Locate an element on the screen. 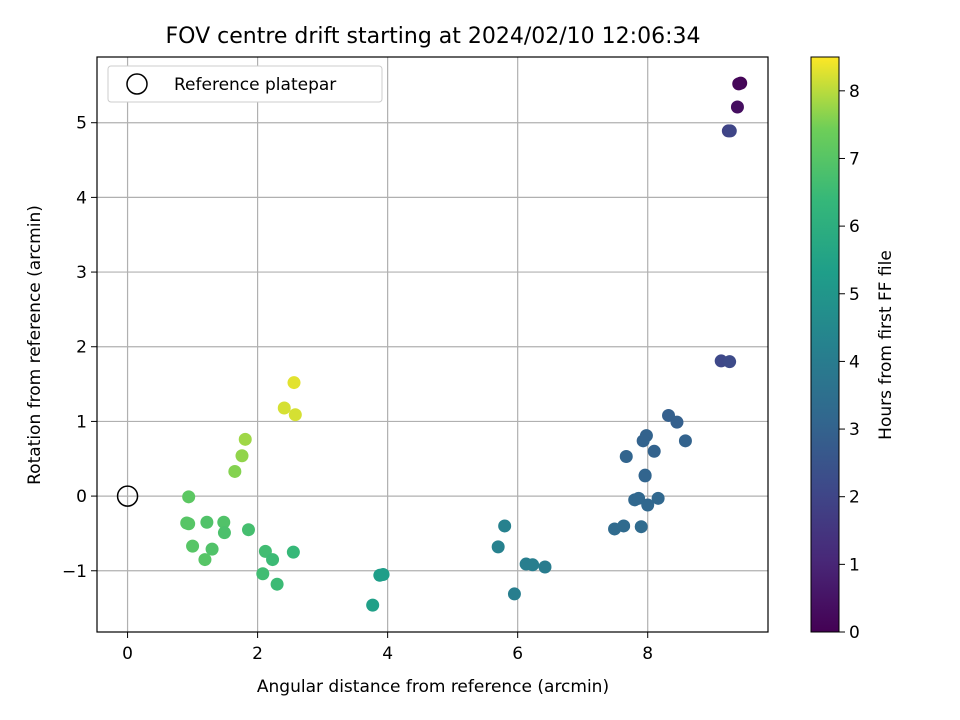 The width and height of the screenshot is (960, 720). colorbar-tick-label: 6 is located at coordinates (854, 227).